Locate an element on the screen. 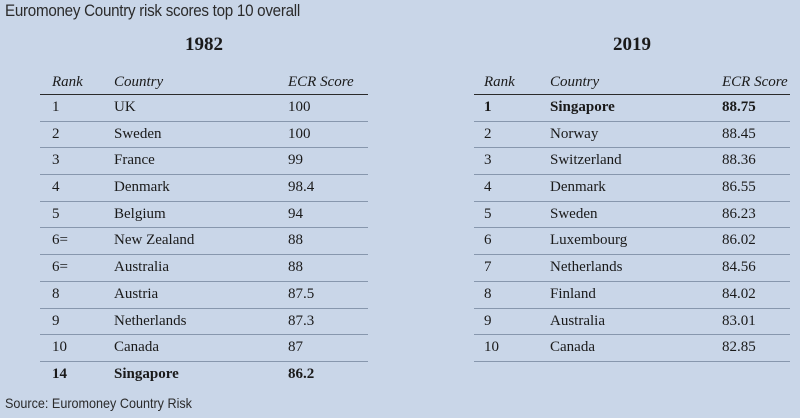 Image resolution: width=800 pixels, height=418 pixels. table-row: 6= Australia 88 is located at coordinates (204, 268).